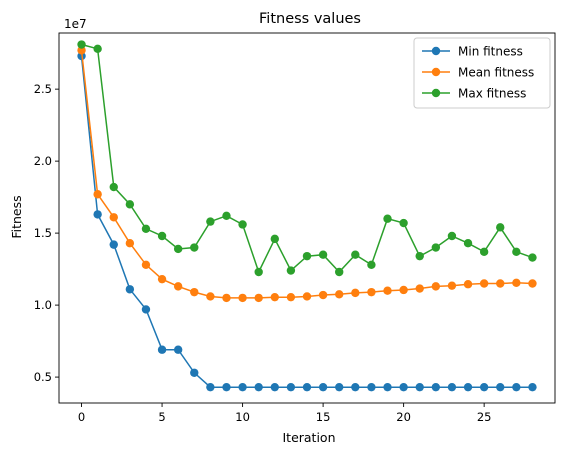 Image resolution: width=567 pixels, height=455 pixels. I want to click on x-axis-label: Iteration, so click(308, 437).